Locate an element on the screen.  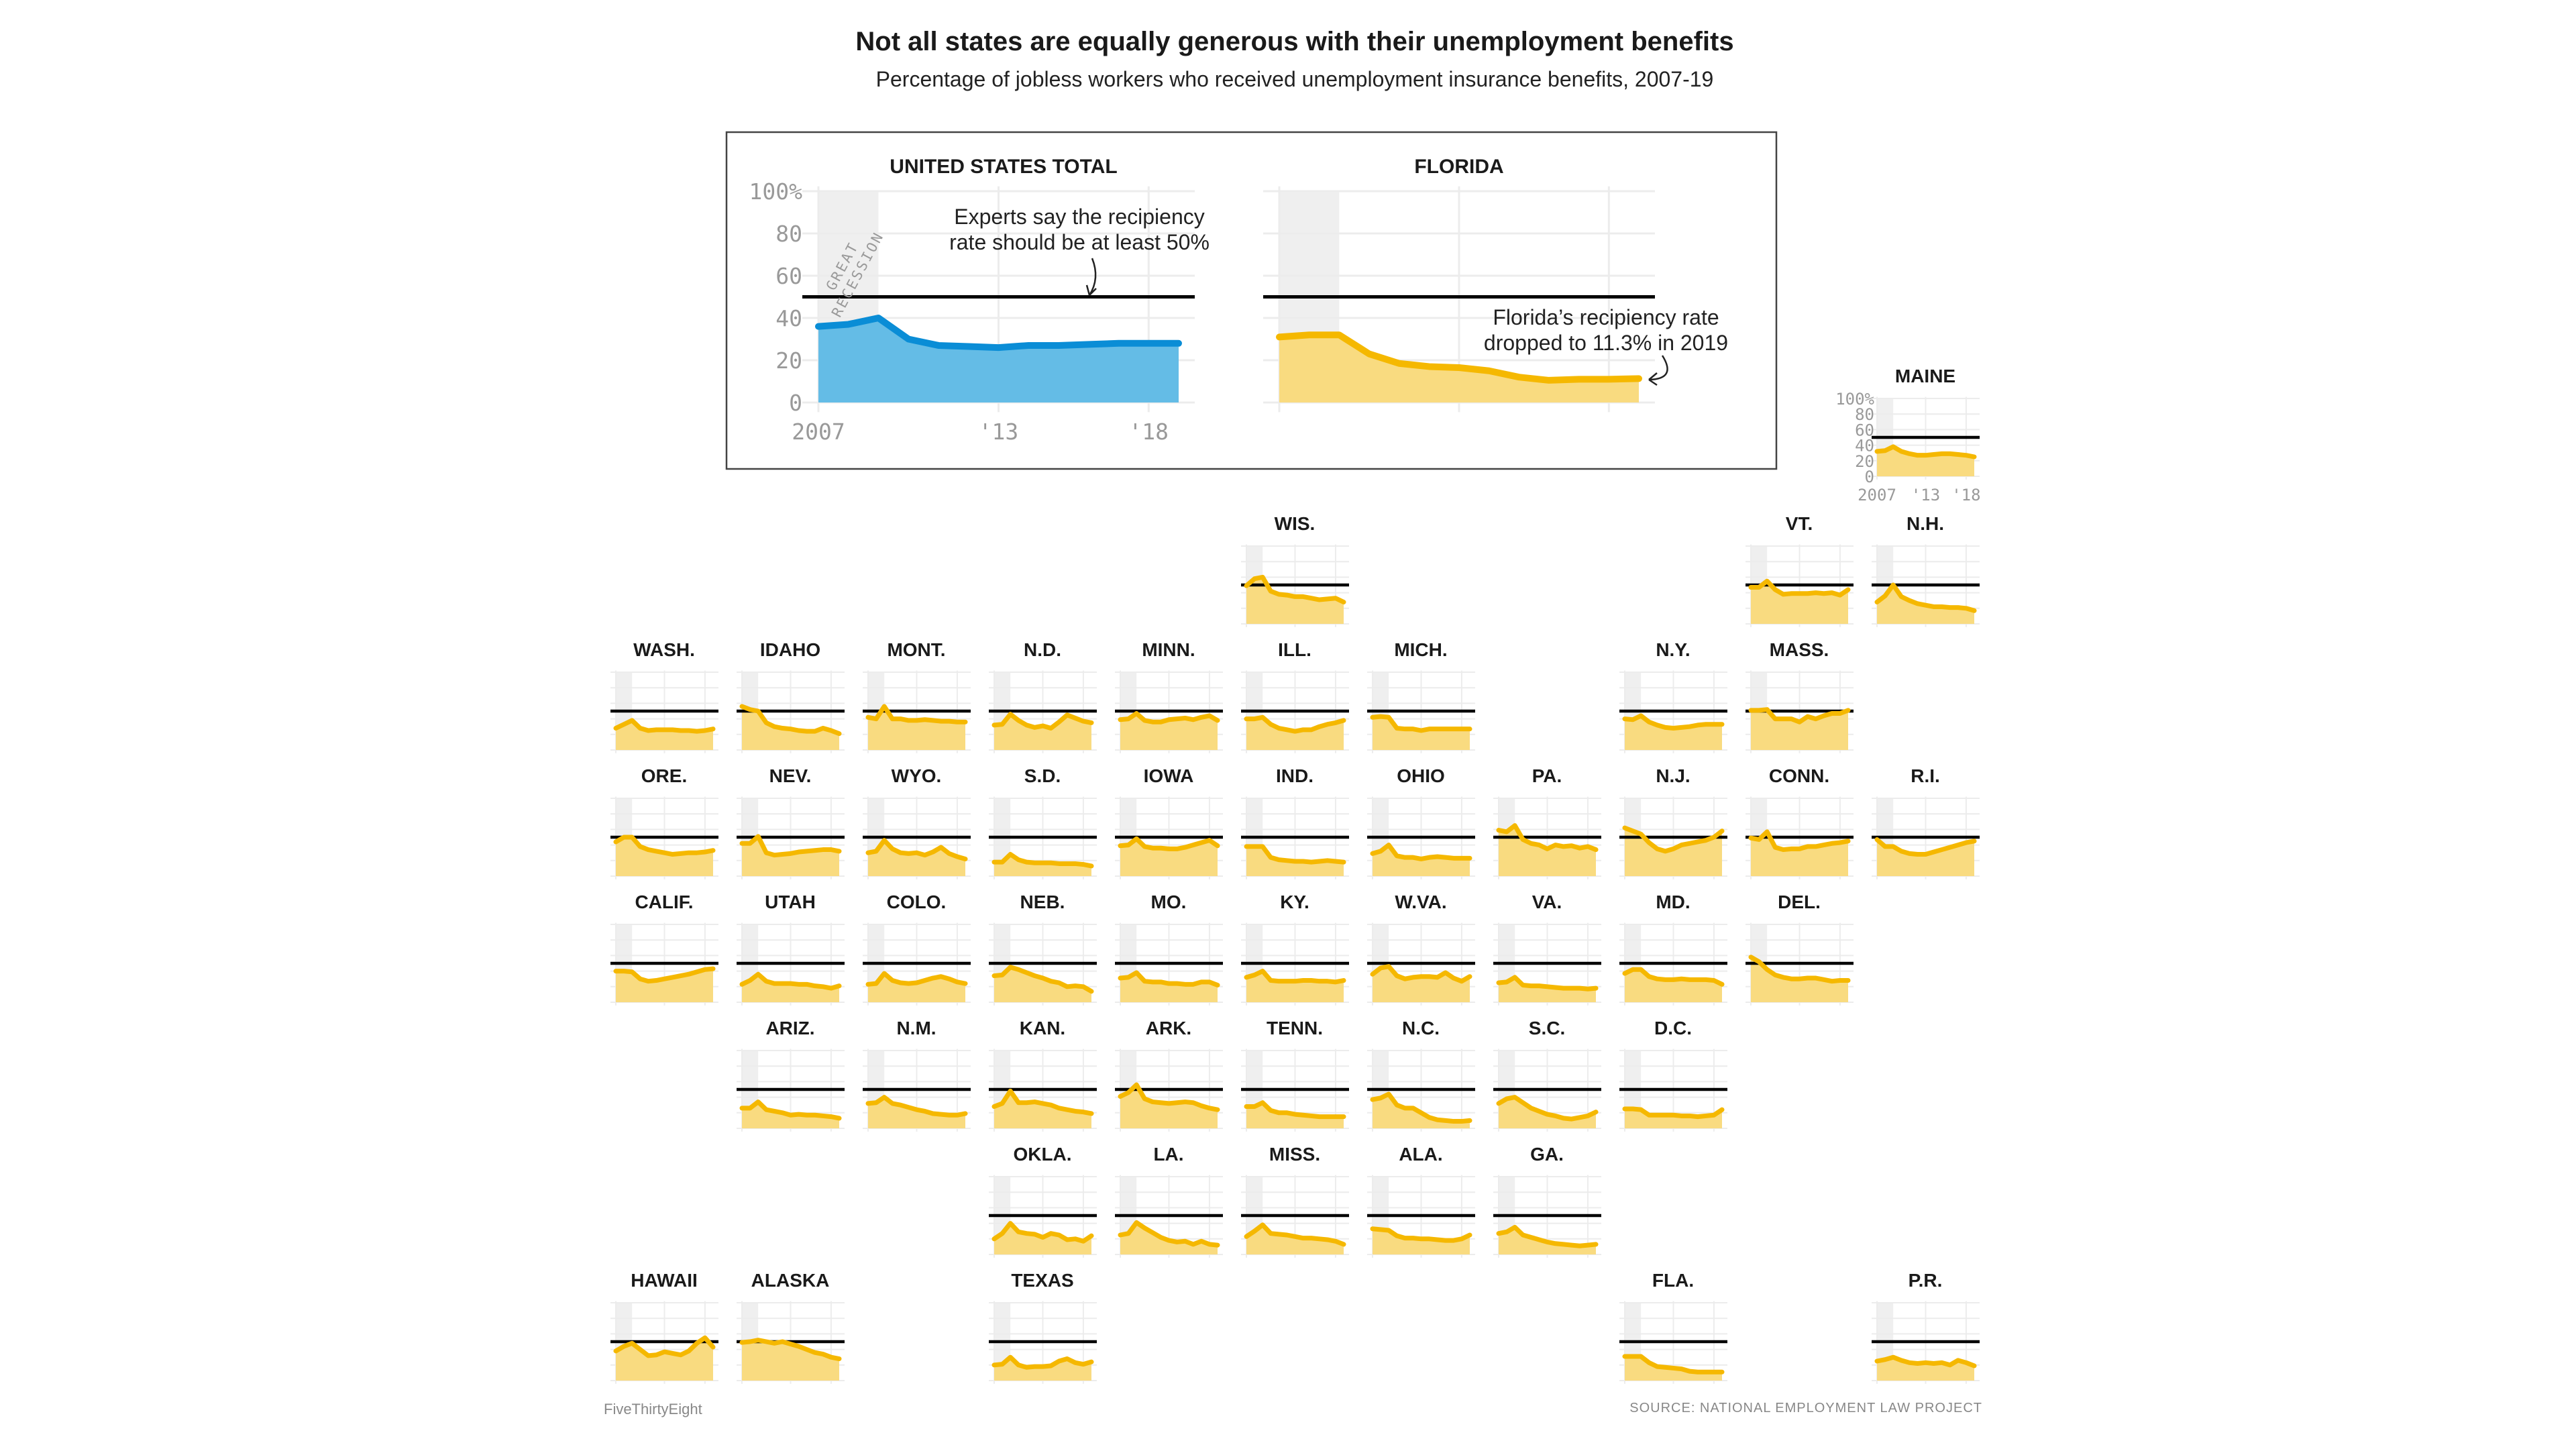
state-wva-panel is located at coordinates (1421, 964).